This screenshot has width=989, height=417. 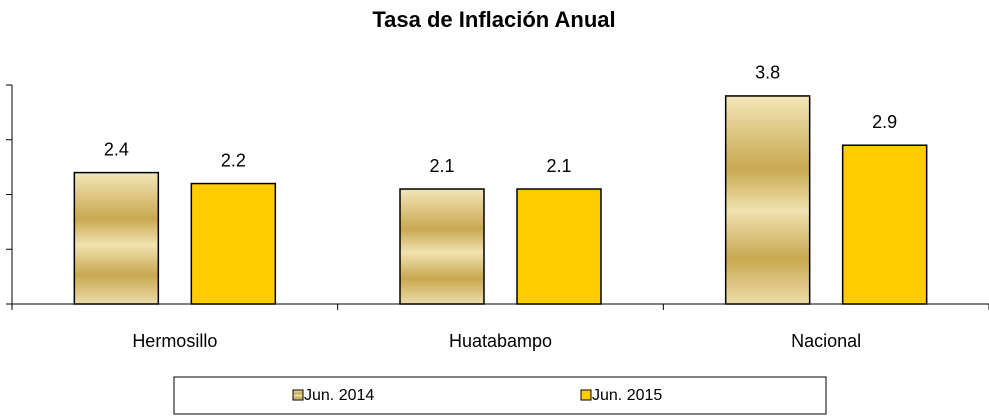 What do you see at coordinates (174, 341) in the screenshot?
I see `x-tick-label: Hermosillo` at bounding box center [174, 341].